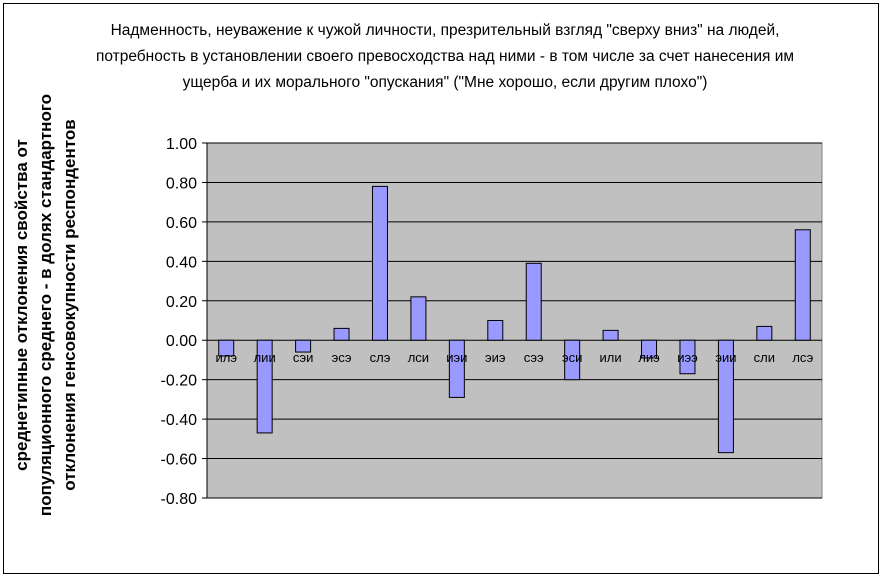  What do you see at coordinates (264, 386) in the screenshot?
I see `bar-лии` at bounding box center [264, 386].